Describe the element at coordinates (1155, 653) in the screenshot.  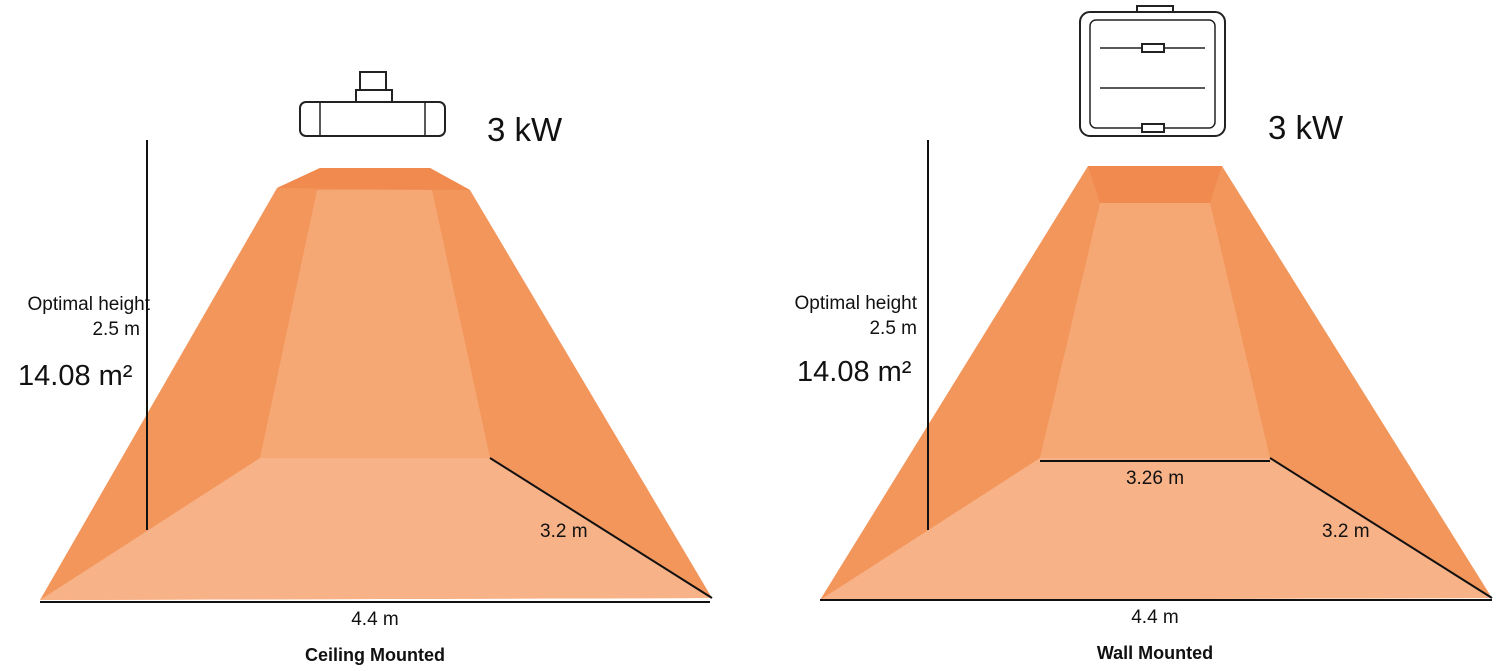
I see `caption: Wall Mounted` at that location.